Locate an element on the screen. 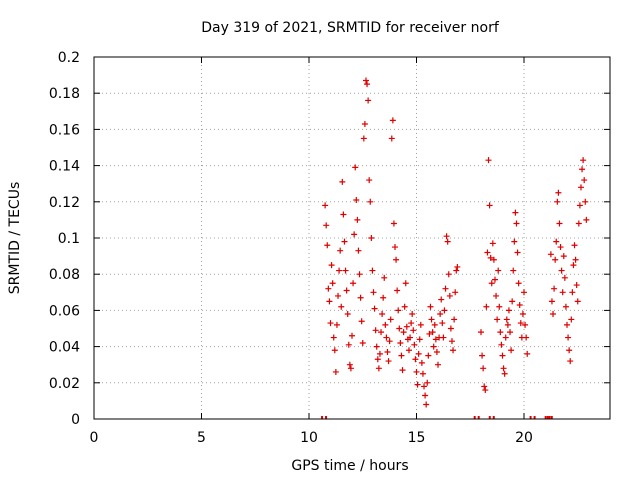 The image size is (640, 480). x-tick-label: 20 is located at coordinates (524, 438).